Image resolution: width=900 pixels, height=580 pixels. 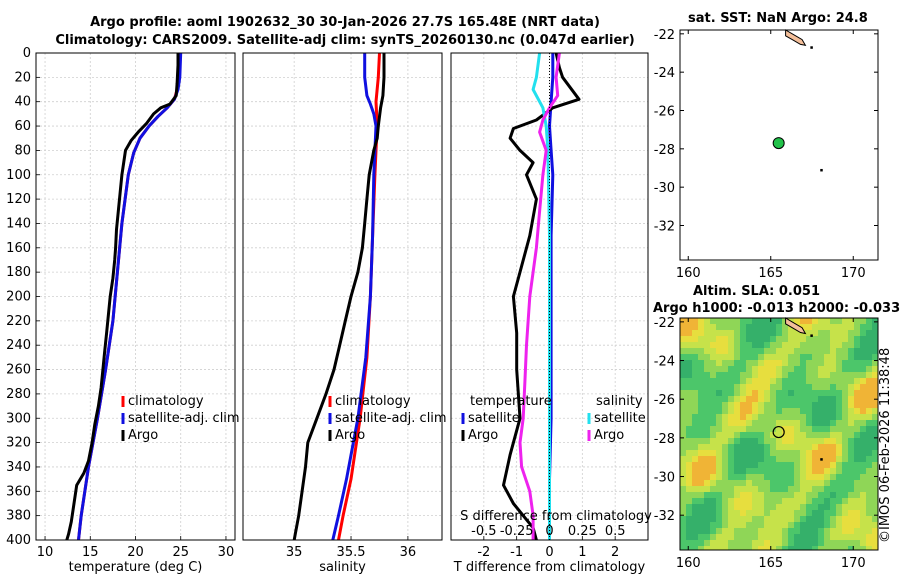 What do you see at coordinates (122, 297) in the screenshot?
I see `temp-series-argo` at bounding box center [122, 297].